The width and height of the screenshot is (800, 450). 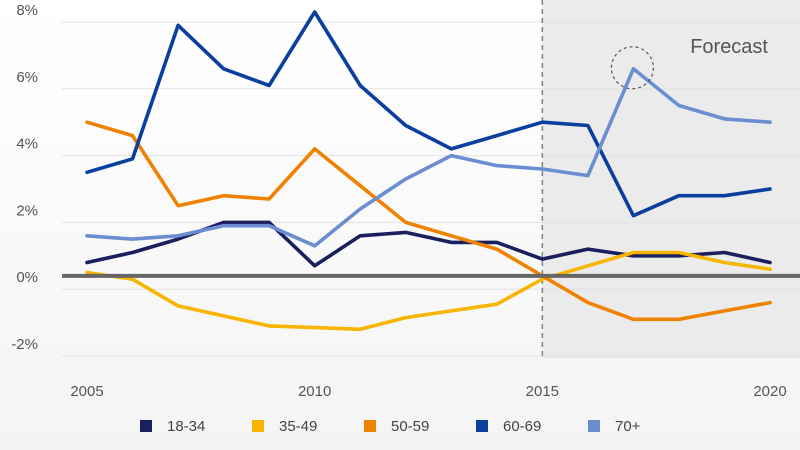 I want to click on y-tick-label: 4%, so click(x=27, y=144).